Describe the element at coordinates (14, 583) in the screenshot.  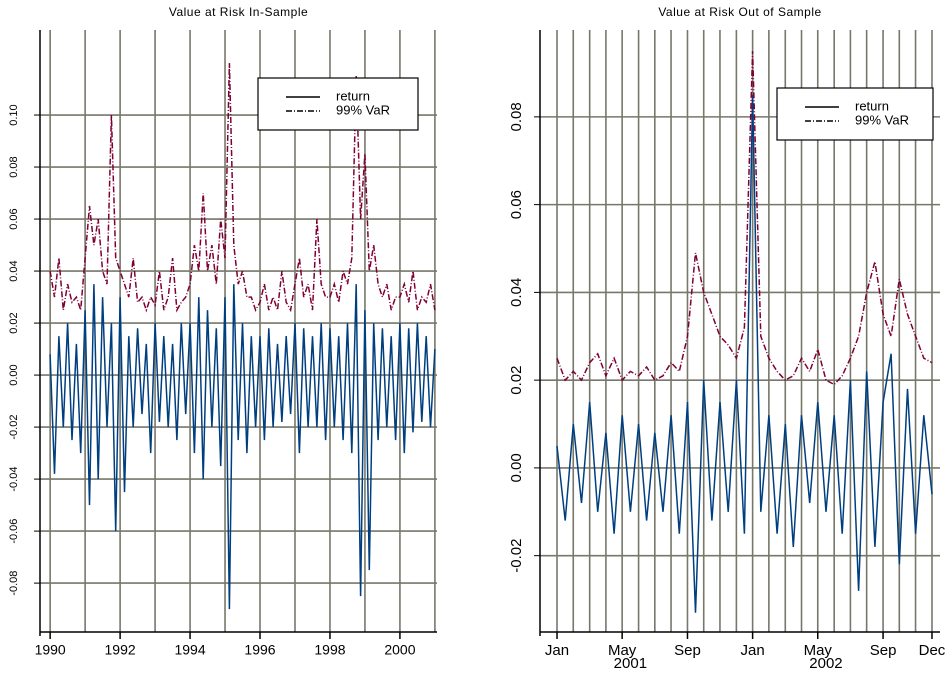
I see `y-tick-label: -0.08` at that location.